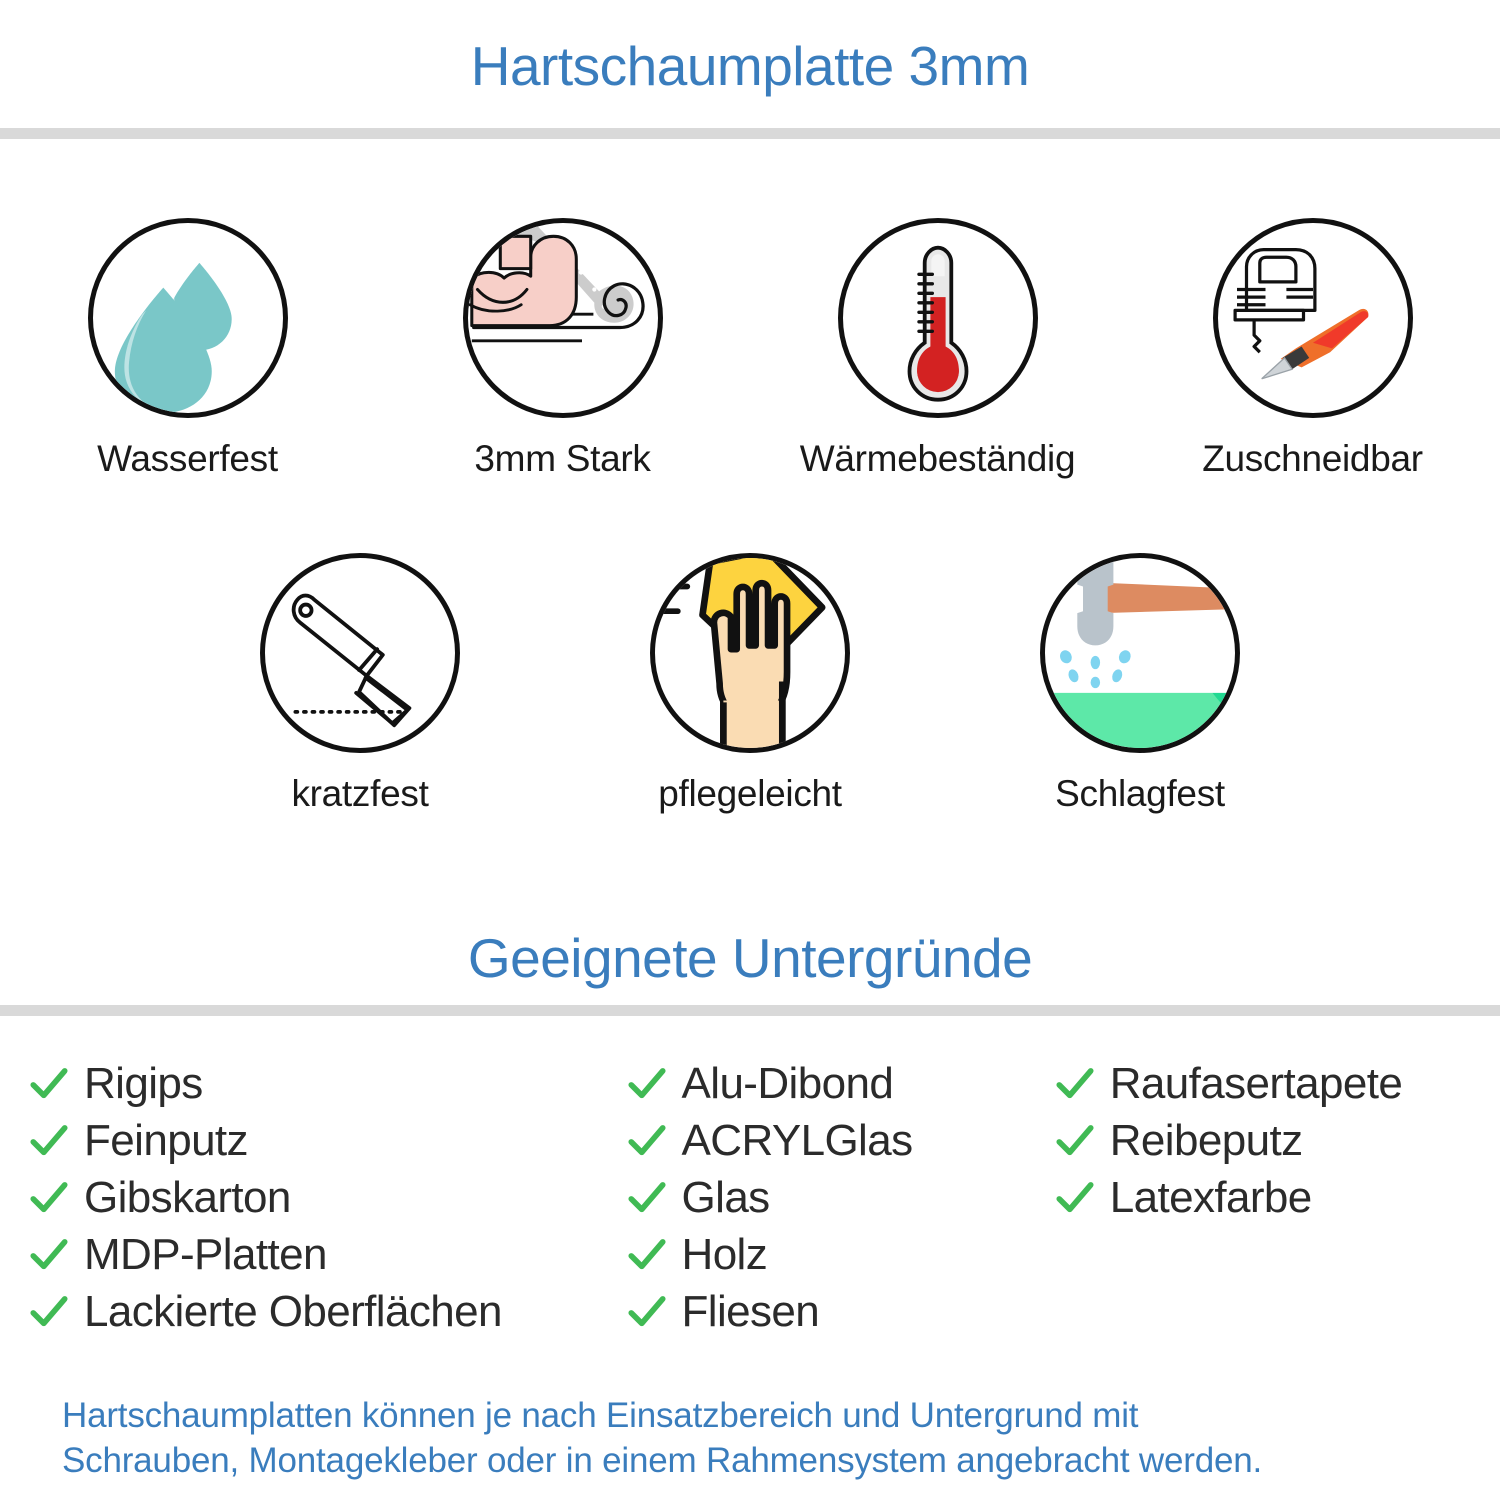 Image resolution: width=1500 pixels, height=1500 pixels. I want to click on list-item: Holz, so click(840, 1254).